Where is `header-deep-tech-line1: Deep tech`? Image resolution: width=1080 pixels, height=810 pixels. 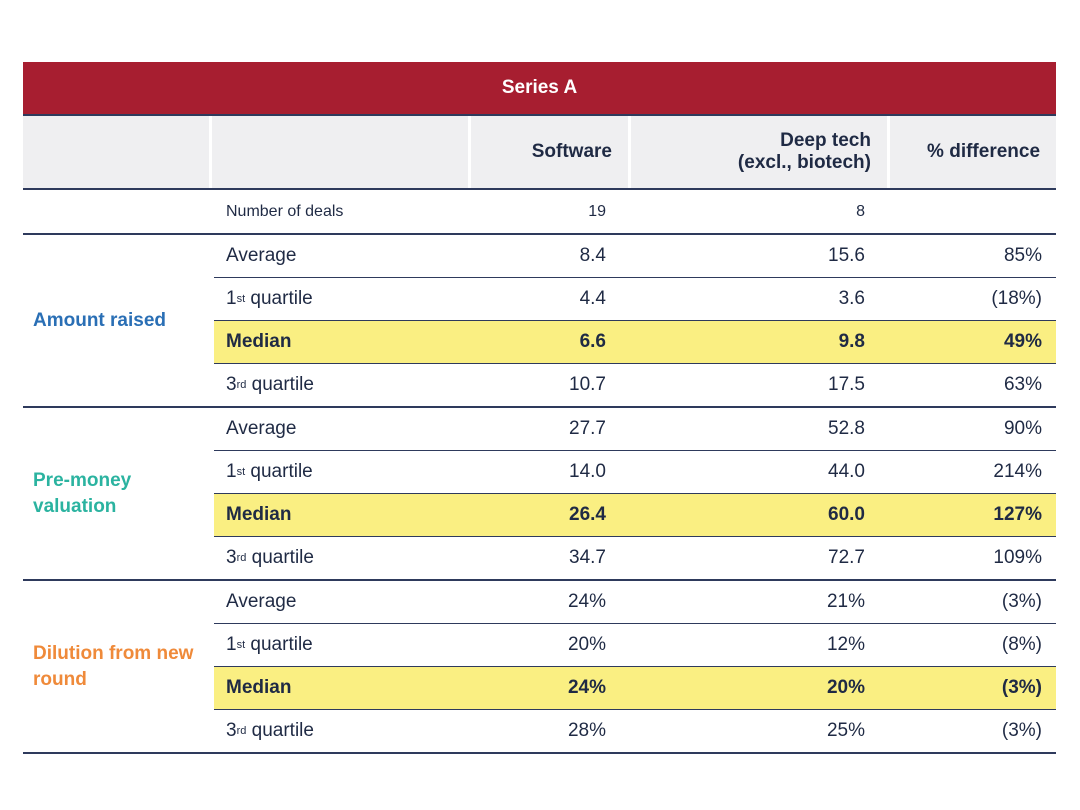
header-deep-tech-line1: Deep tech is located at coordinates (825, 140).